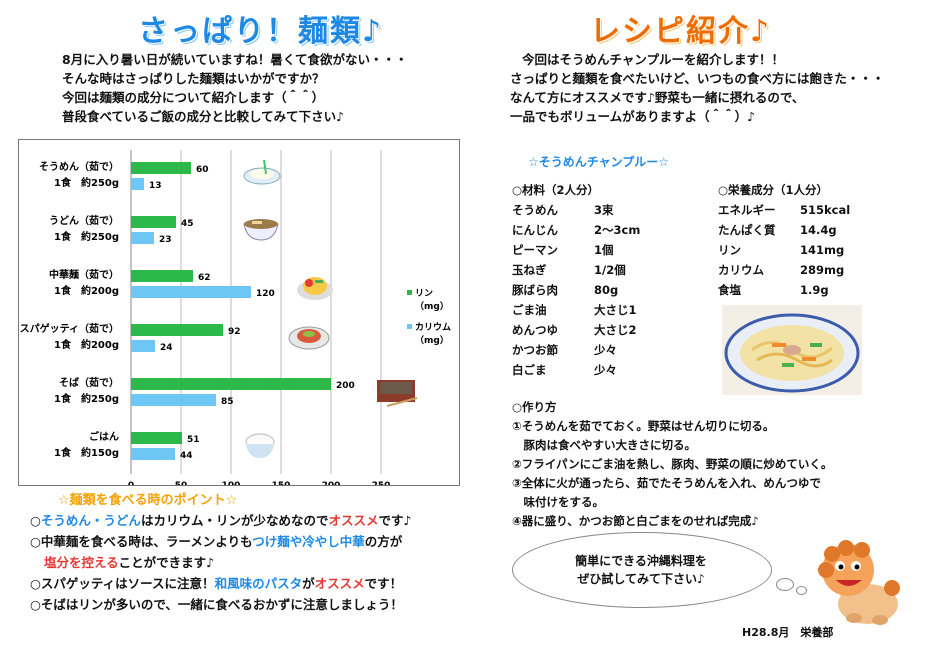 This screenshot has width=940, height=663. Describe the element at coordinates (641, 570) in the screenshot. I see `bubble-text: 簡単にできる沖縄料理を ぜひ試してみて下さい♪` at that location.